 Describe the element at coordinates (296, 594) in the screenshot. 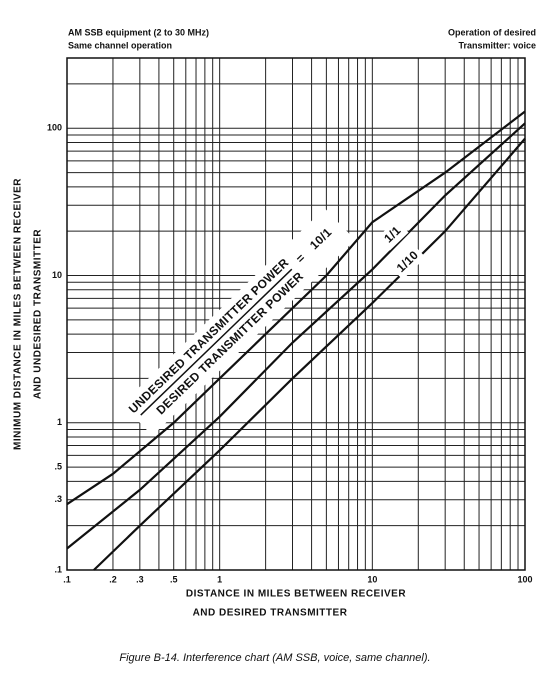

I see `x-axis-label: DISTANCE IN MILES BETWEEN RECEIVER` at that location.